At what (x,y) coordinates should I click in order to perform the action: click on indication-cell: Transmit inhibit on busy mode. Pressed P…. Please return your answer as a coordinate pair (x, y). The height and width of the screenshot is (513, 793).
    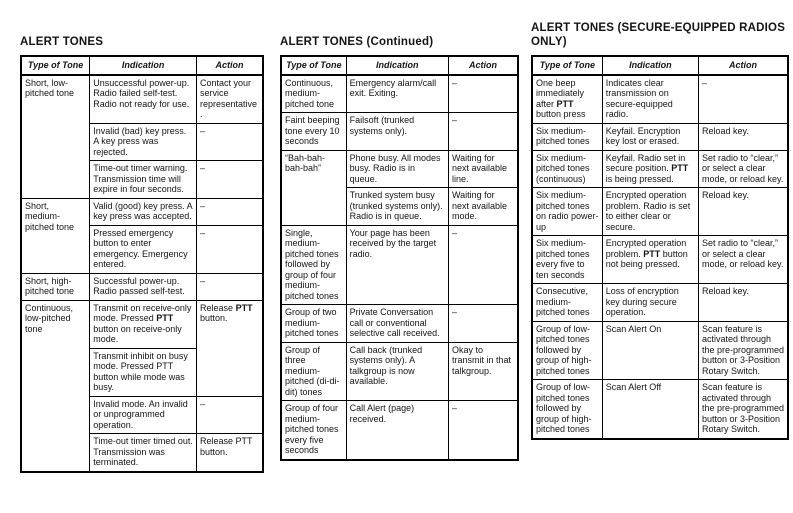
    Looking at the image, I should click on (143, 372).